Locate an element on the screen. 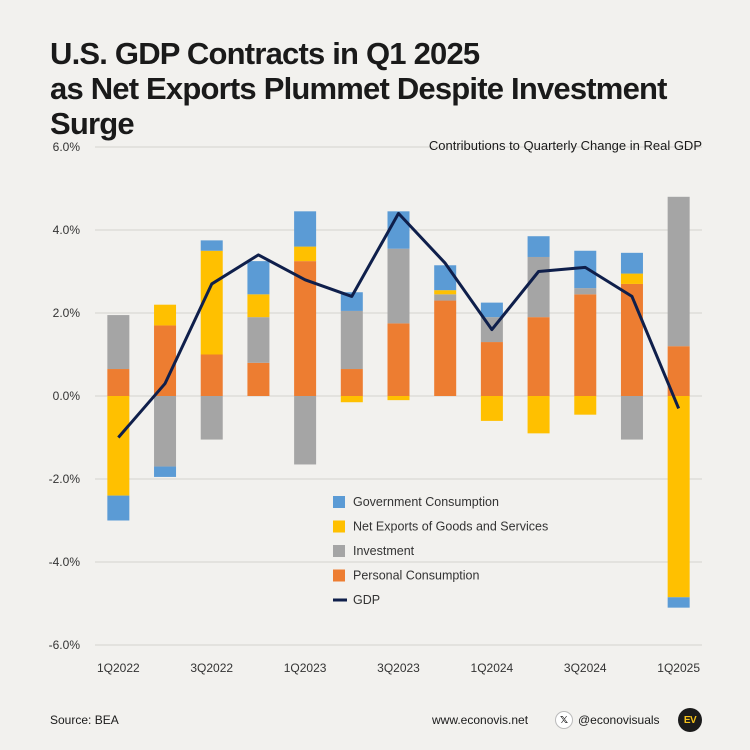 The image size is (750, 750). source-note: Source: BEA is located at coordinates (84, 720).